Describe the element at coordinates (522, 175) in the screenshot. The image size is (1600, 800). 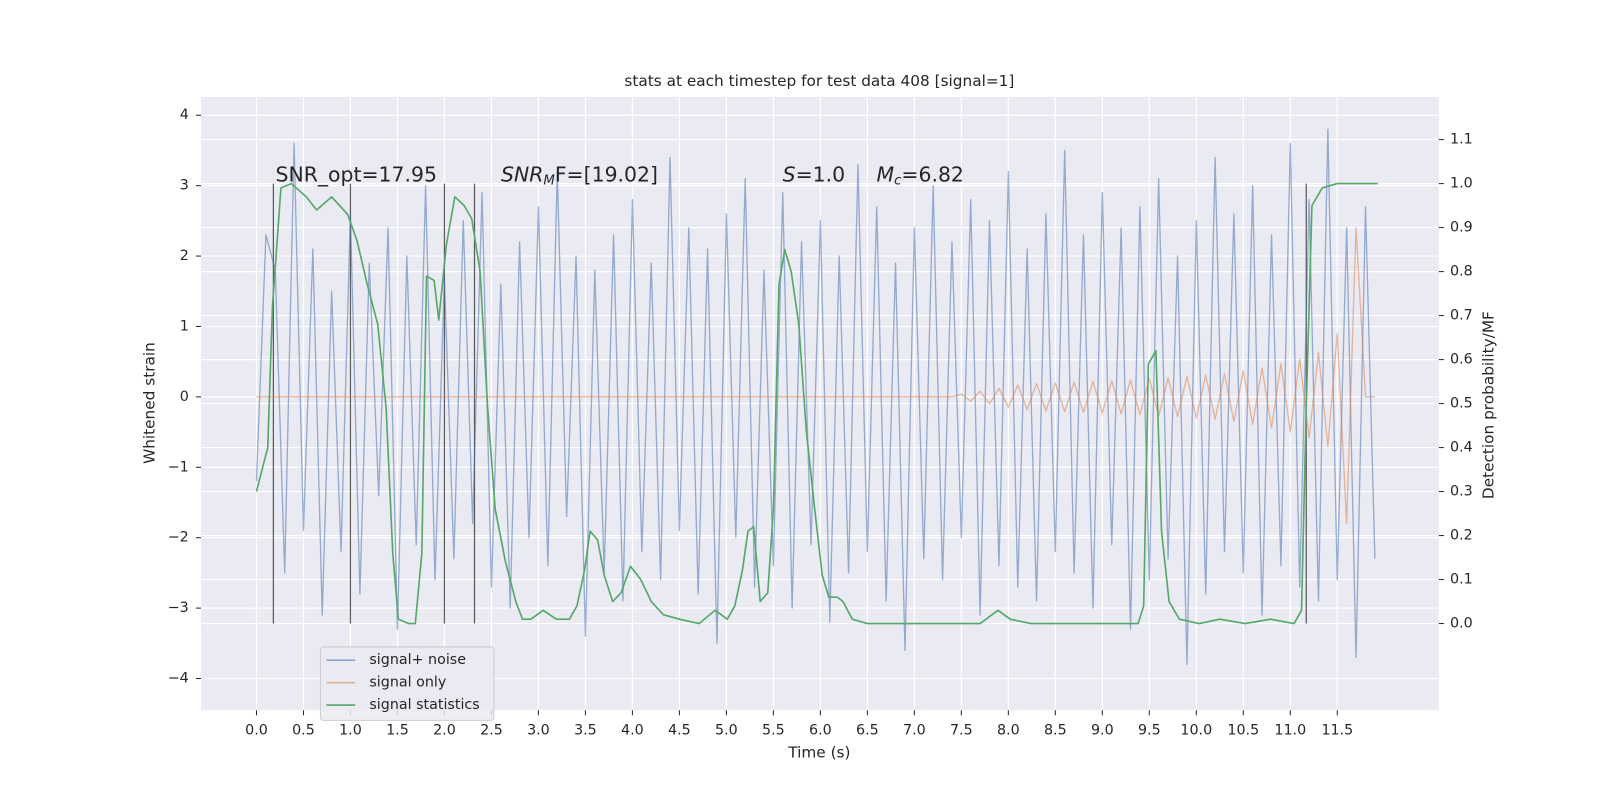
I see `annotation-part: SNR` at that location.